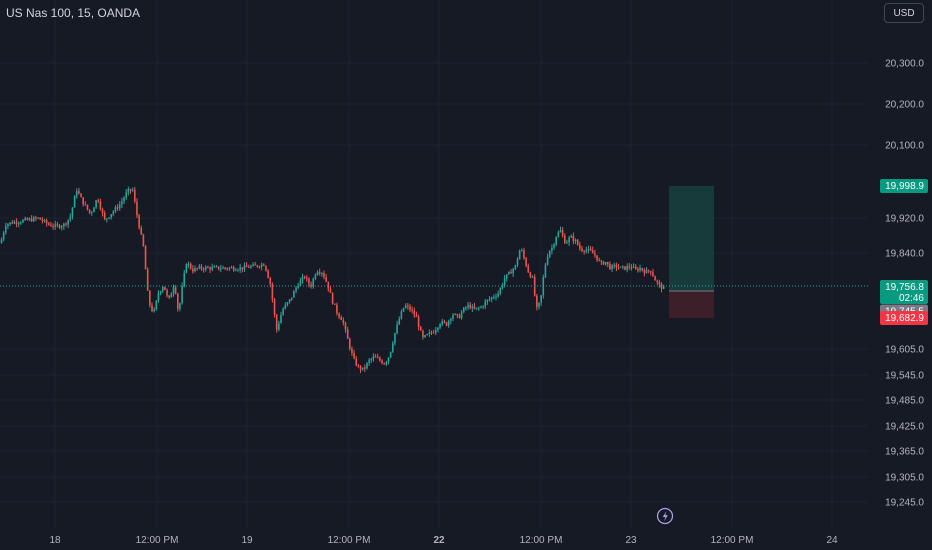 This screenshot has width=932, height=550. Describe the element at coordinates (665, 516) in the screenshot. I see `lightning-bolt-icon` at that location.